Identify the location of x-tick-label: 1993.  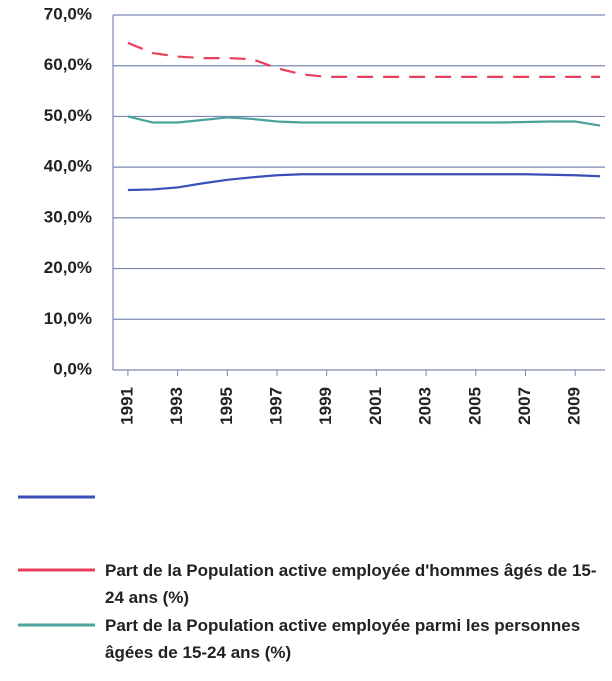
(176, 406).